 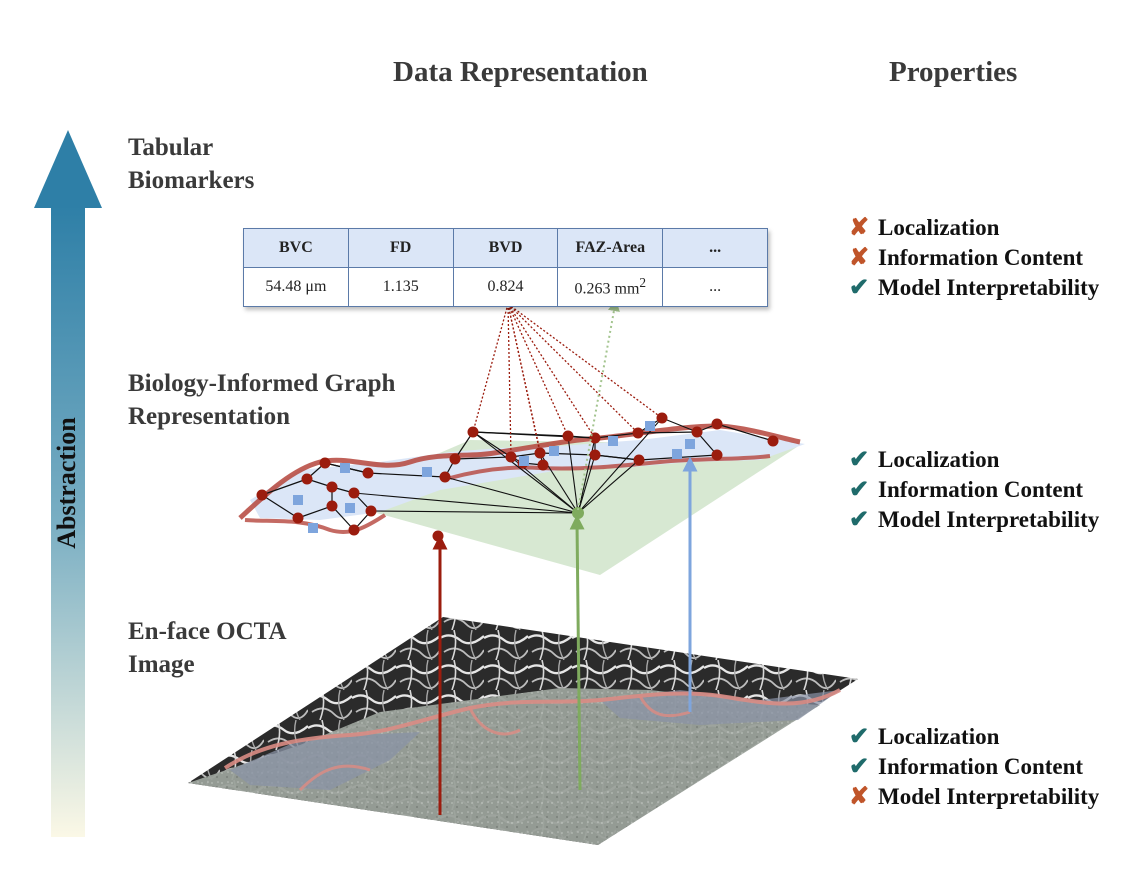 I want to click on faz-area-unit-exponent: 2, so click(x=643, y=283).